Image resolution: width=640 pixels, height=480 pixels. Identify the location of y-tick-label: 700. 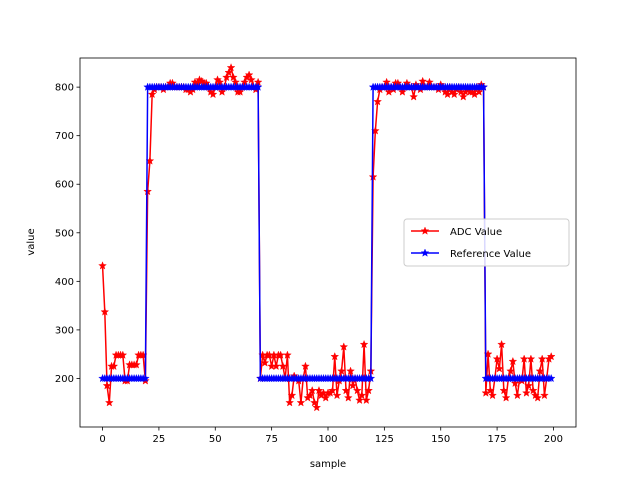
(64, 136).